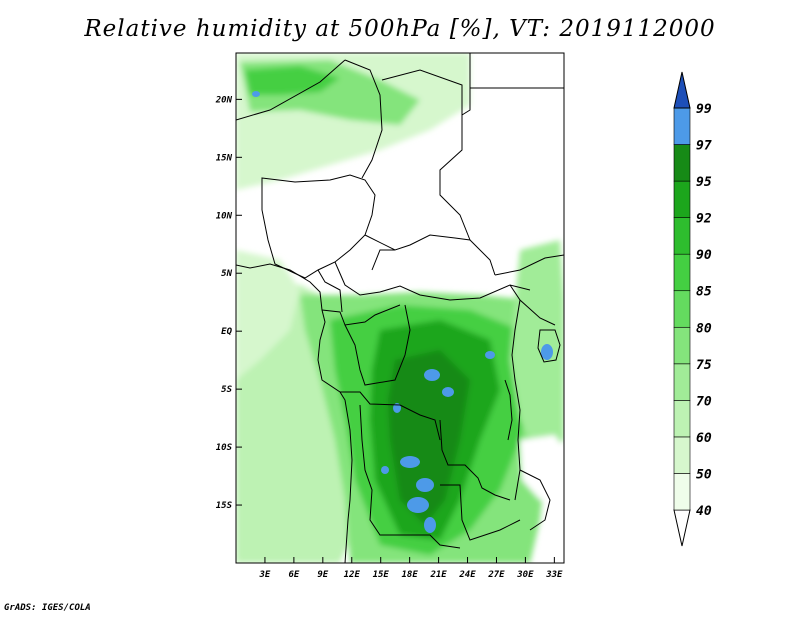  What do you see at coordinates (496, 575) in the screenshot?
I see `lon-tick-label: 27E` at bounding box center [496, 575].